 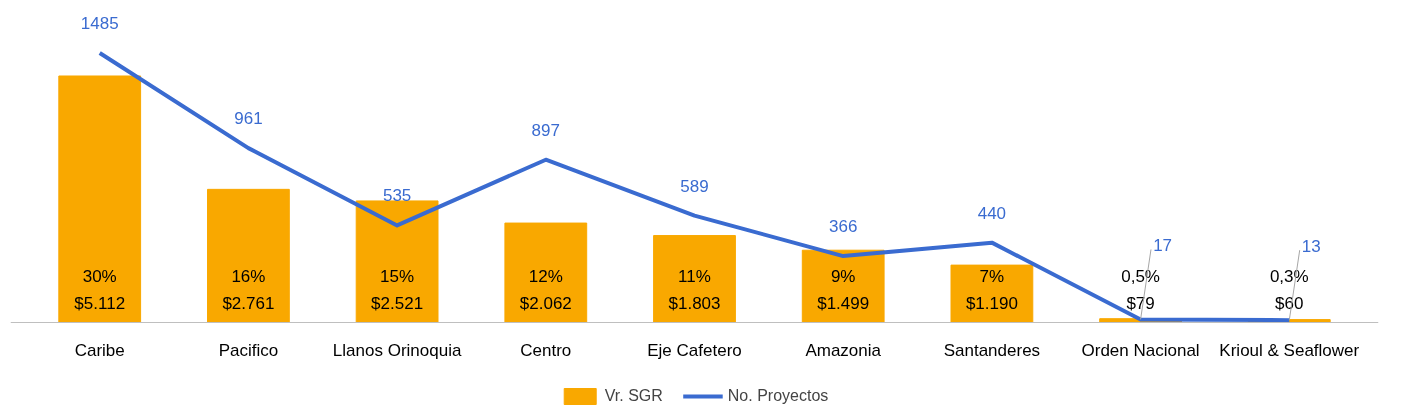 I want to click on x-tick-label: Krioul & Seaflower, so click(x=1289, y=350).